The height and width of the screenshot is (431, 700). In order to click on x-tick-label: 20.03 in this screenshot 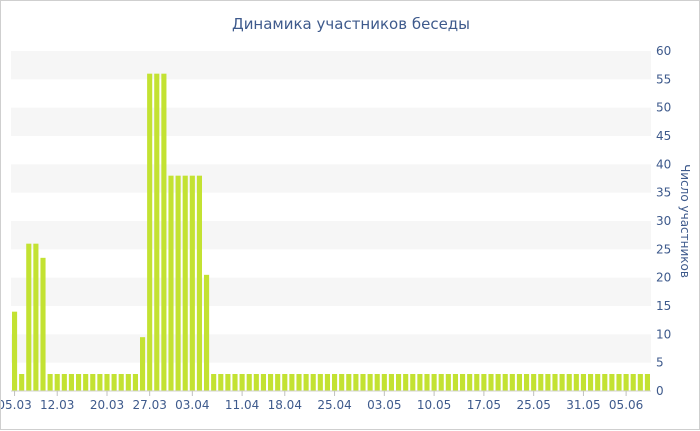, I will do `click(107, 405)`.